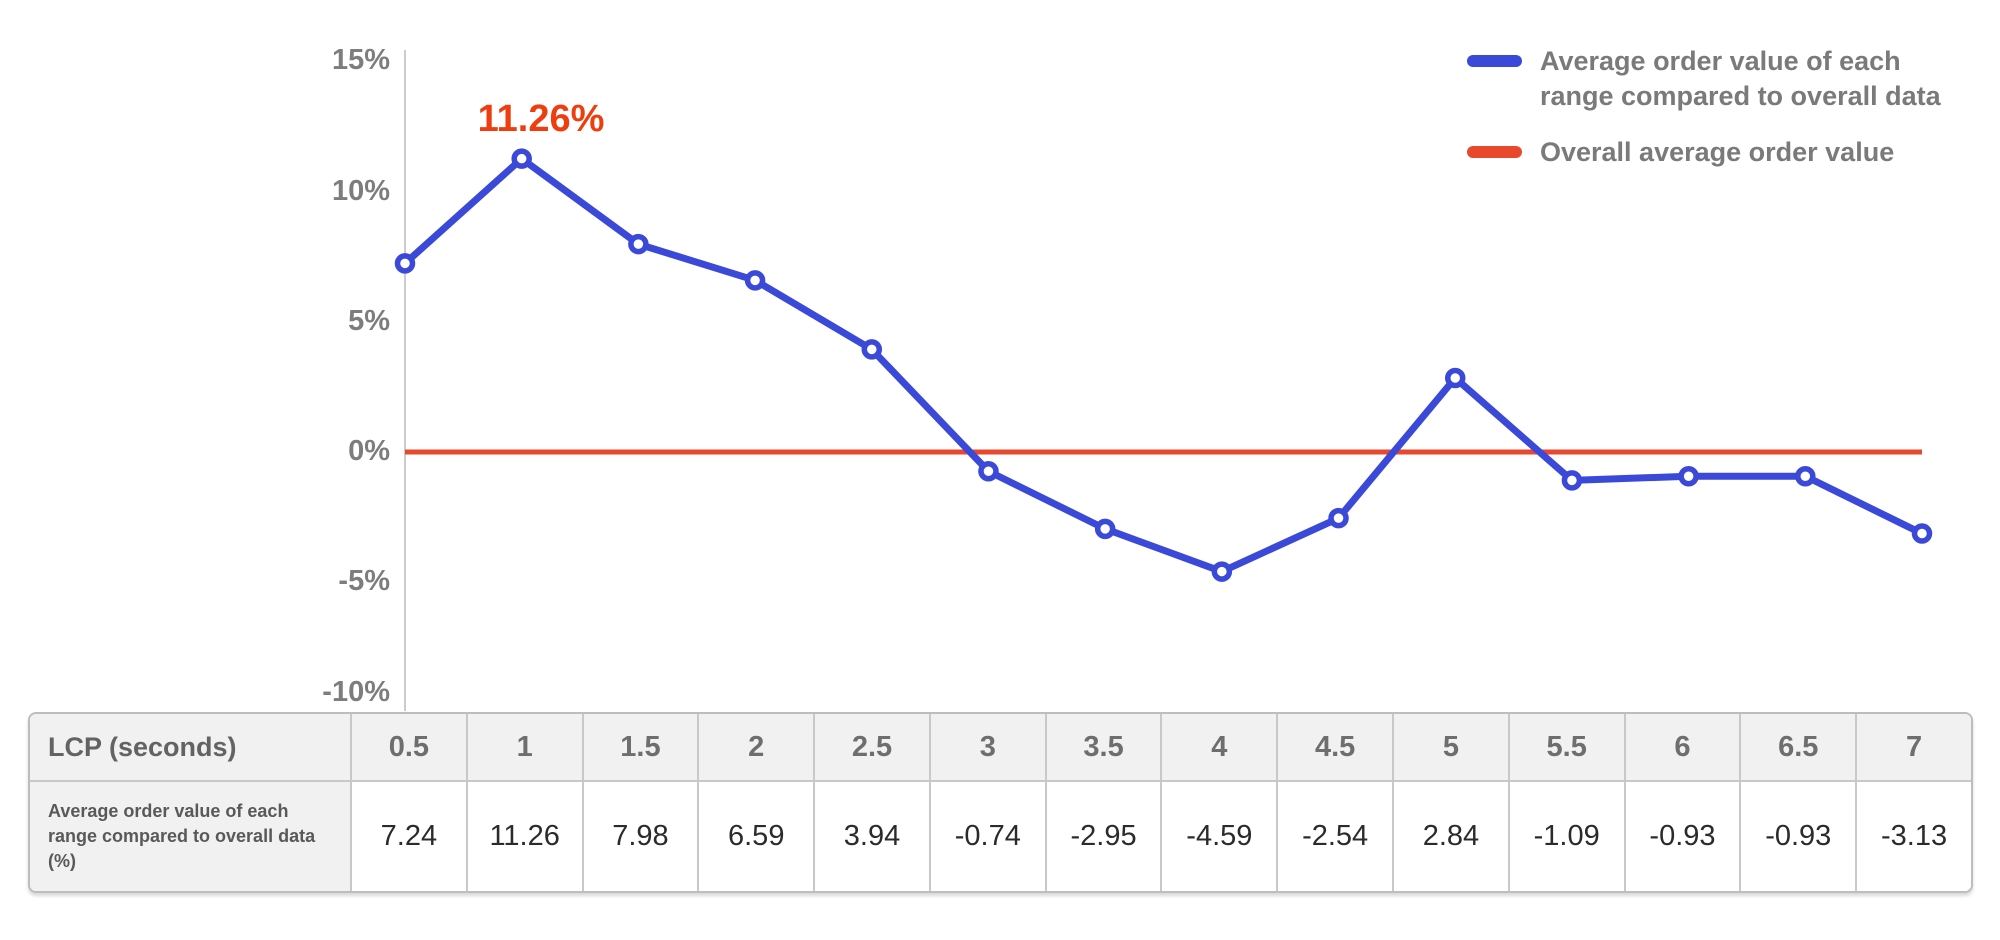 The height and width of the screenshot is (940, 2000). Describe the element at coordinates (1220, 836) in the screenshot. I see `aov-value-cell: -4.59` at that location.